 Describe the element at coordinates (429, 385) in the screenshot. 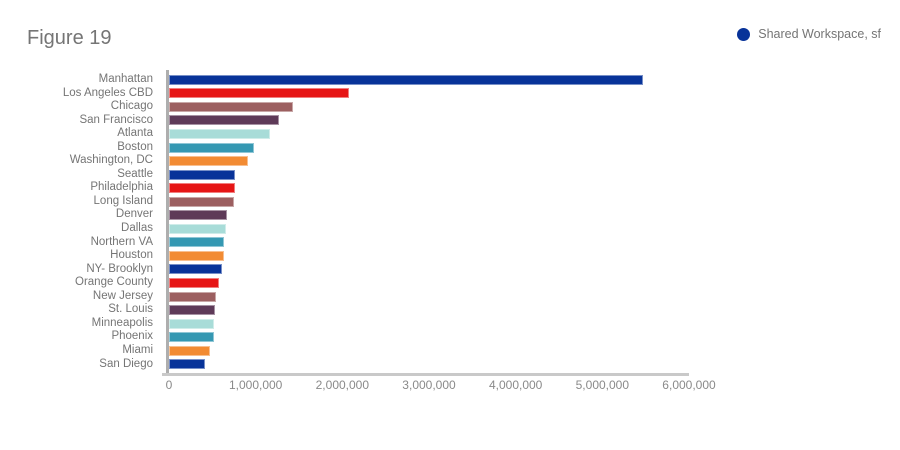

I see `x-tick-label-3: 3,000,000` at that location.